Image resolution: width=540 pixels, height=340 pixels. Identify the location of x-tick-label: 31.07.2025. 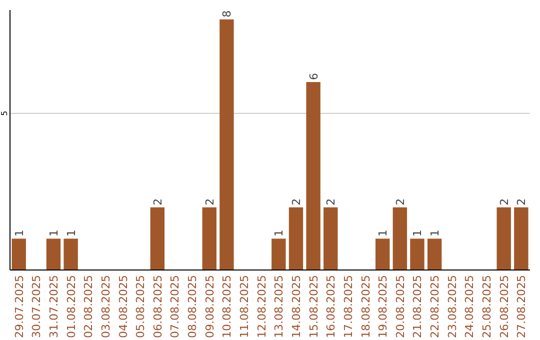
(53, 306).